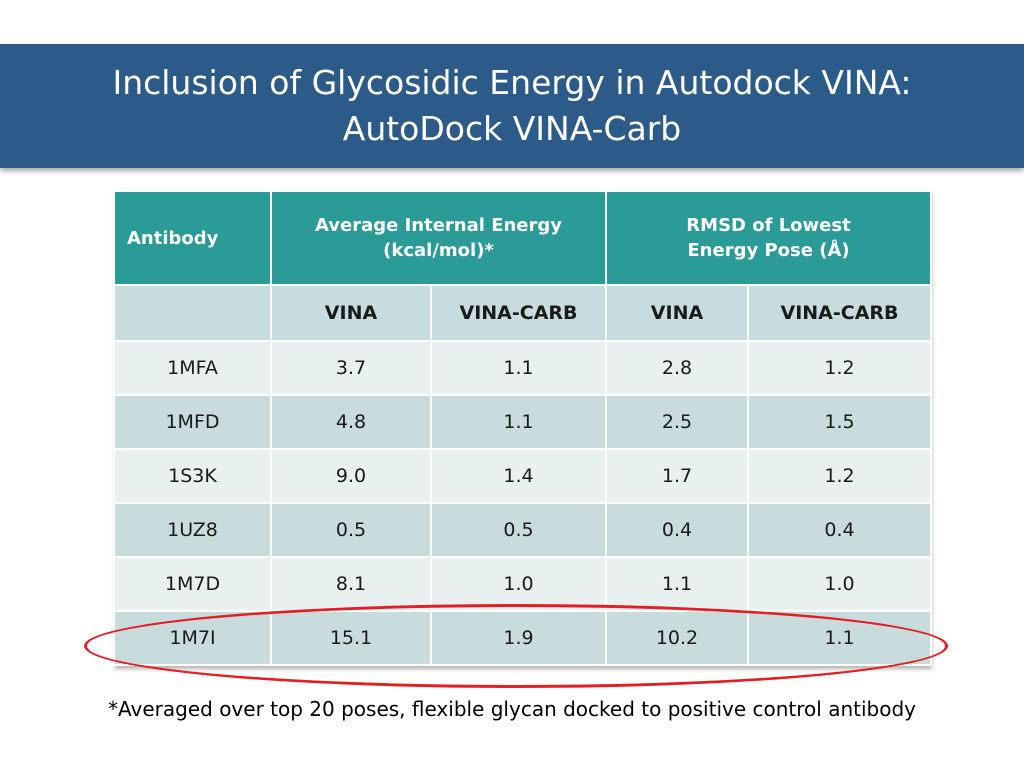  I want to click on table-cell: 1.5, so click(839, 422).